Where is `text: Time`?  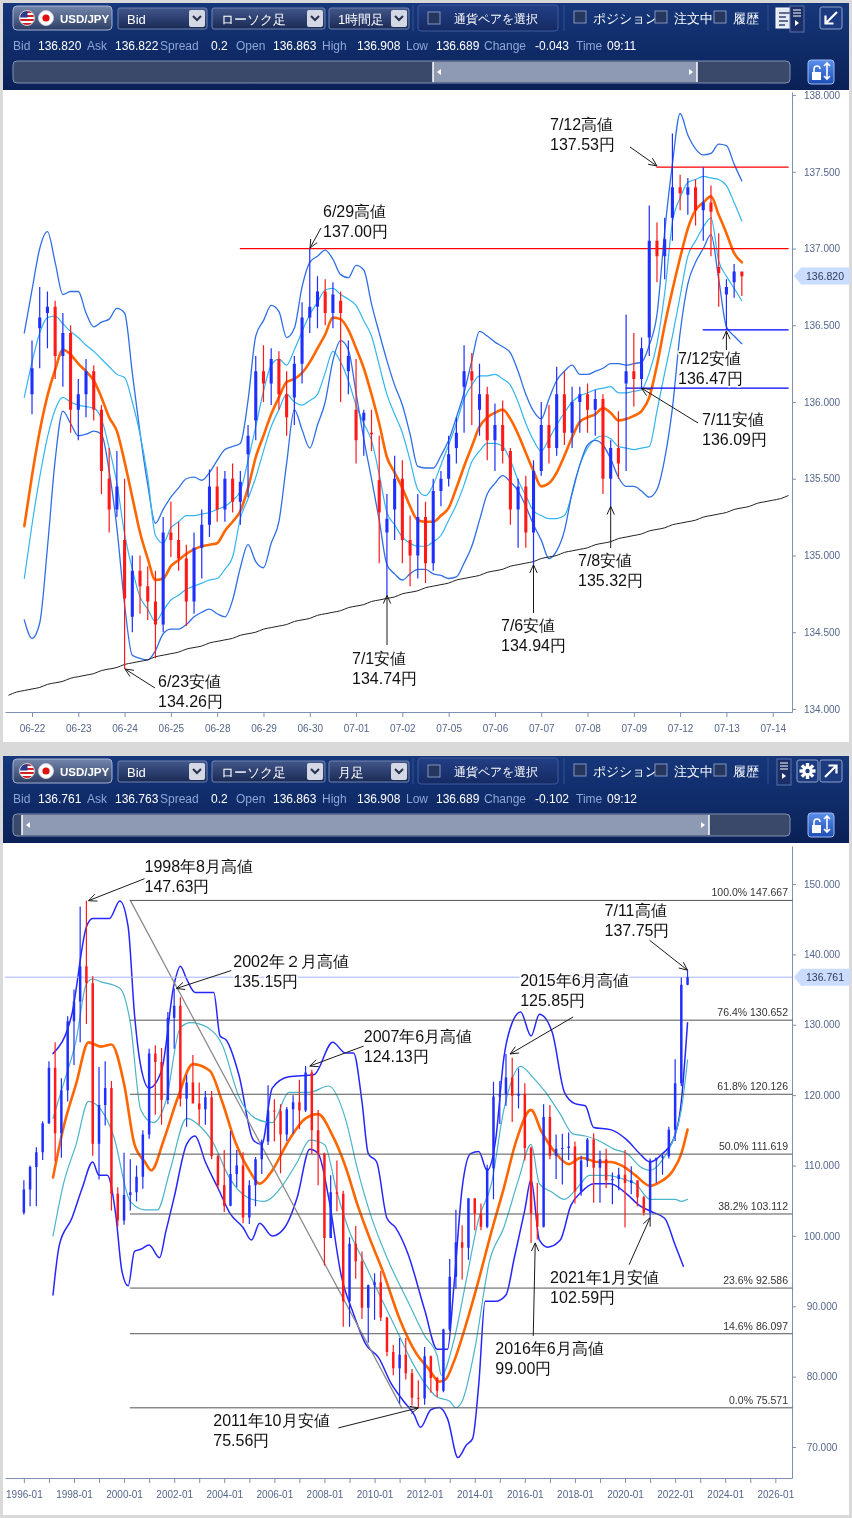 text: Time is located at coordinates (589, 799).